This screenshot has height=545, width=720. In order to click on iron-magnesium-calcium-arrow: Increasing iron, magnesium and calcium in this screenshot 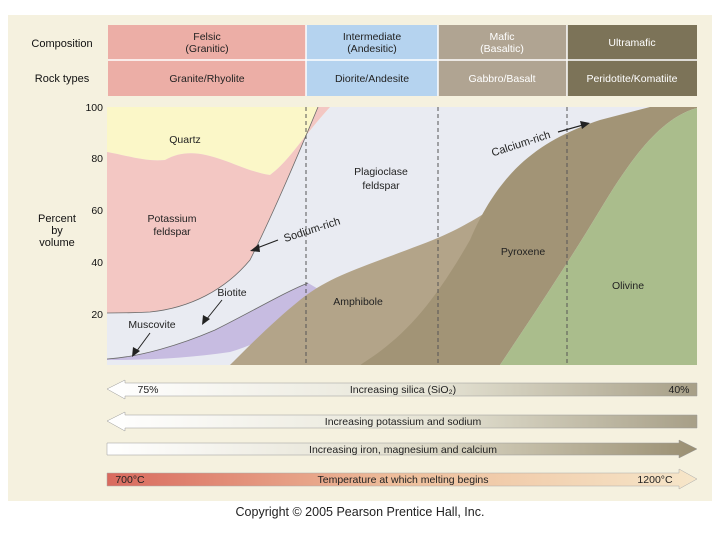, I will do `click(402, 449)`.